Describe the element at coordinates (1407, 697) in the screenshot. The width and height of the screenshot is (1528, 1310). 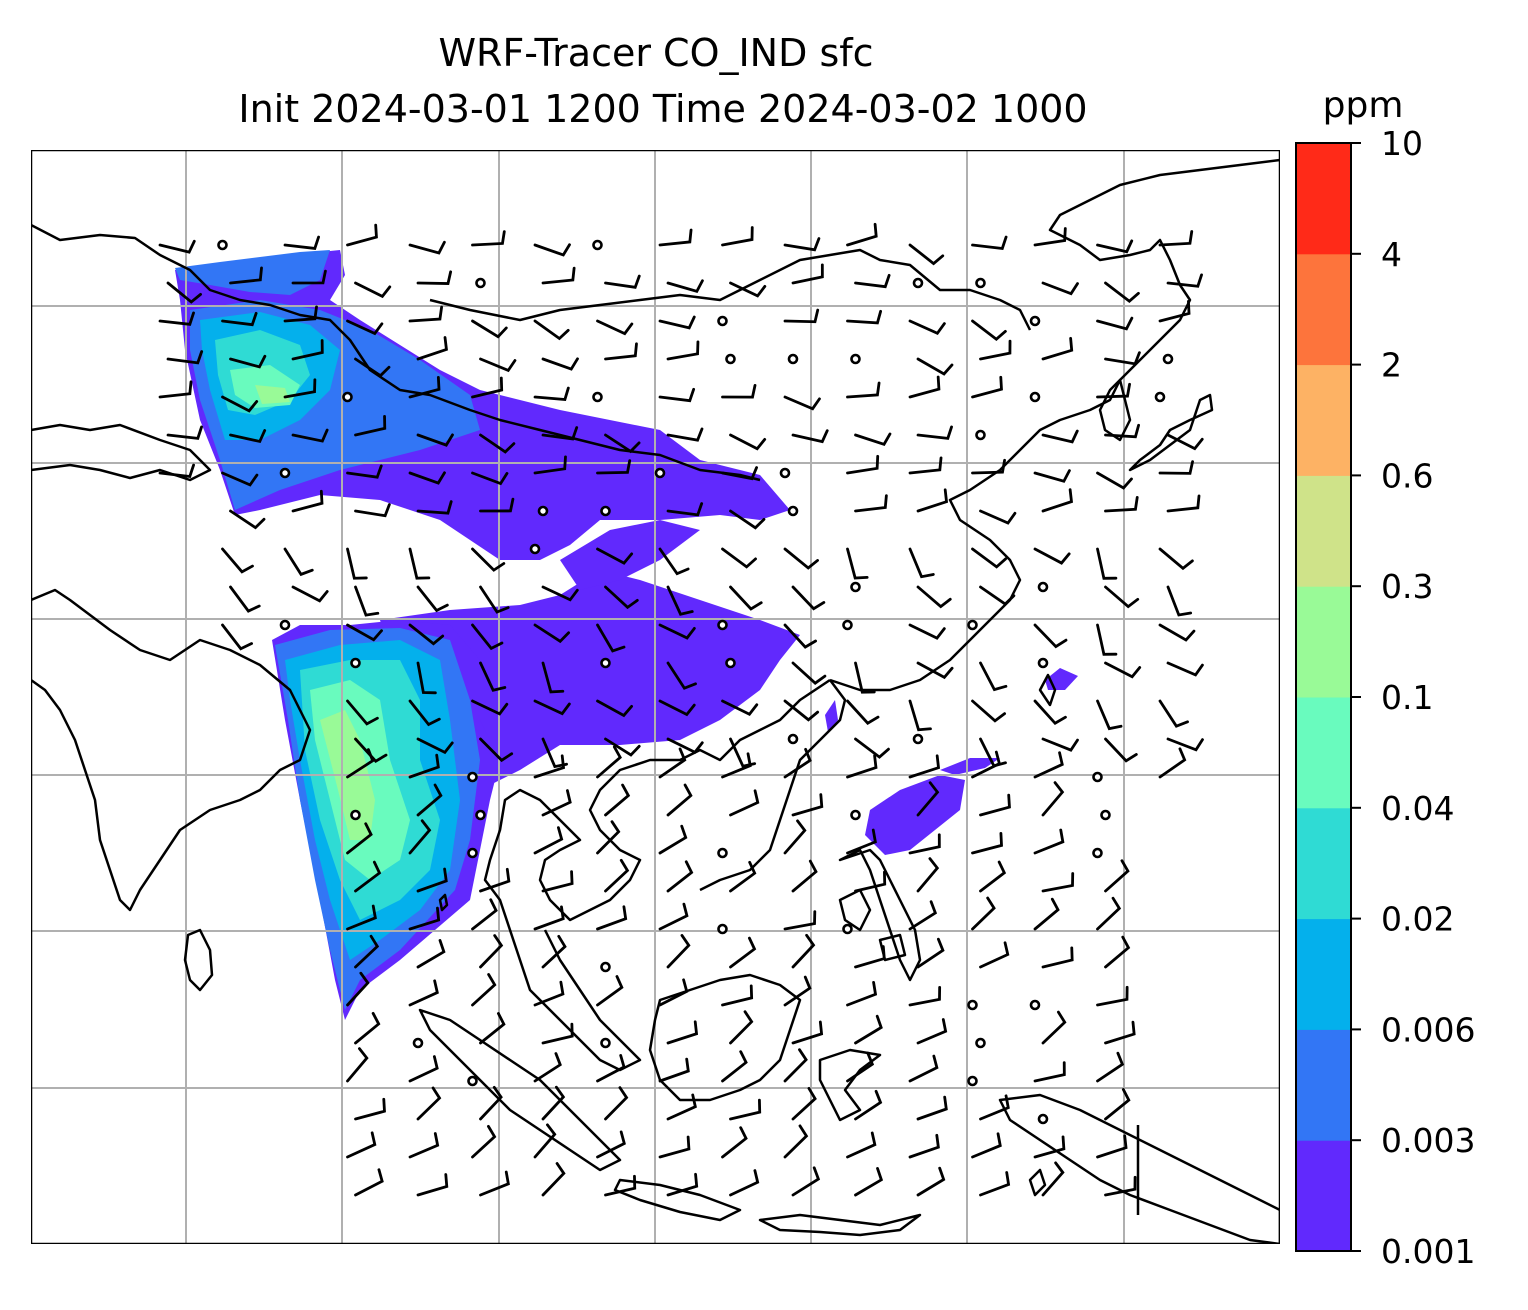
I see `colorbar-tick-label: 0.1` at that location.